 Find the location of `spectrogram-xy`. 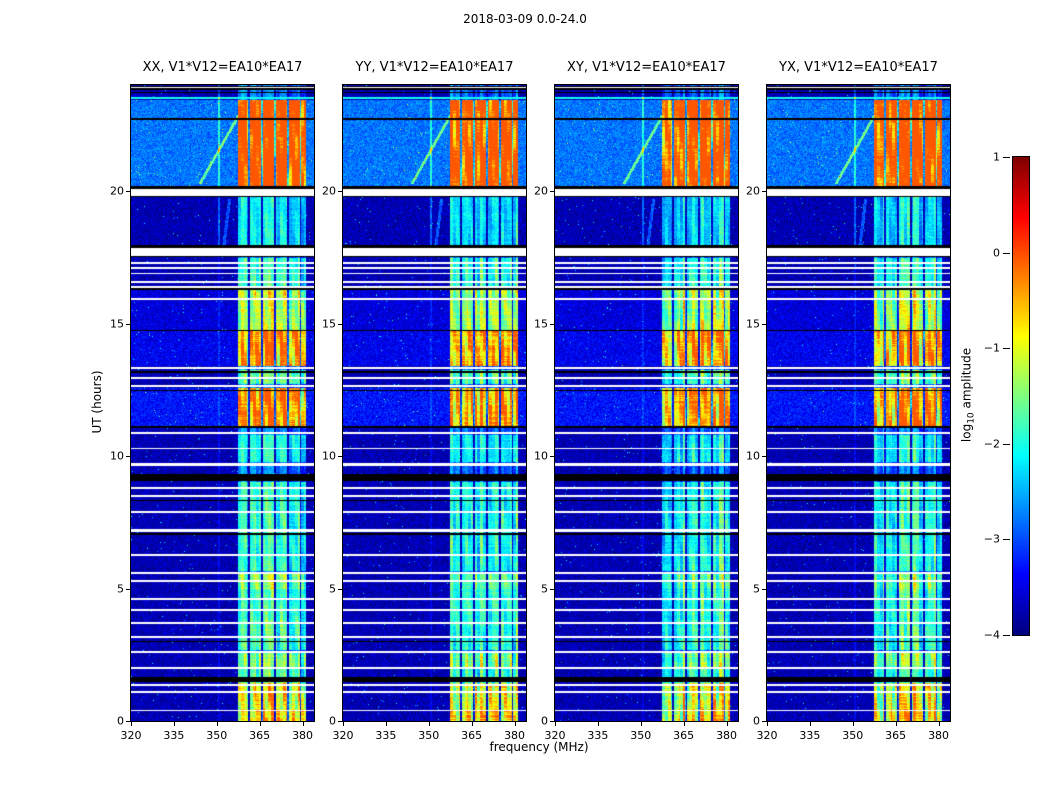

spectrogram-xy is located at coordinates (646, 403).